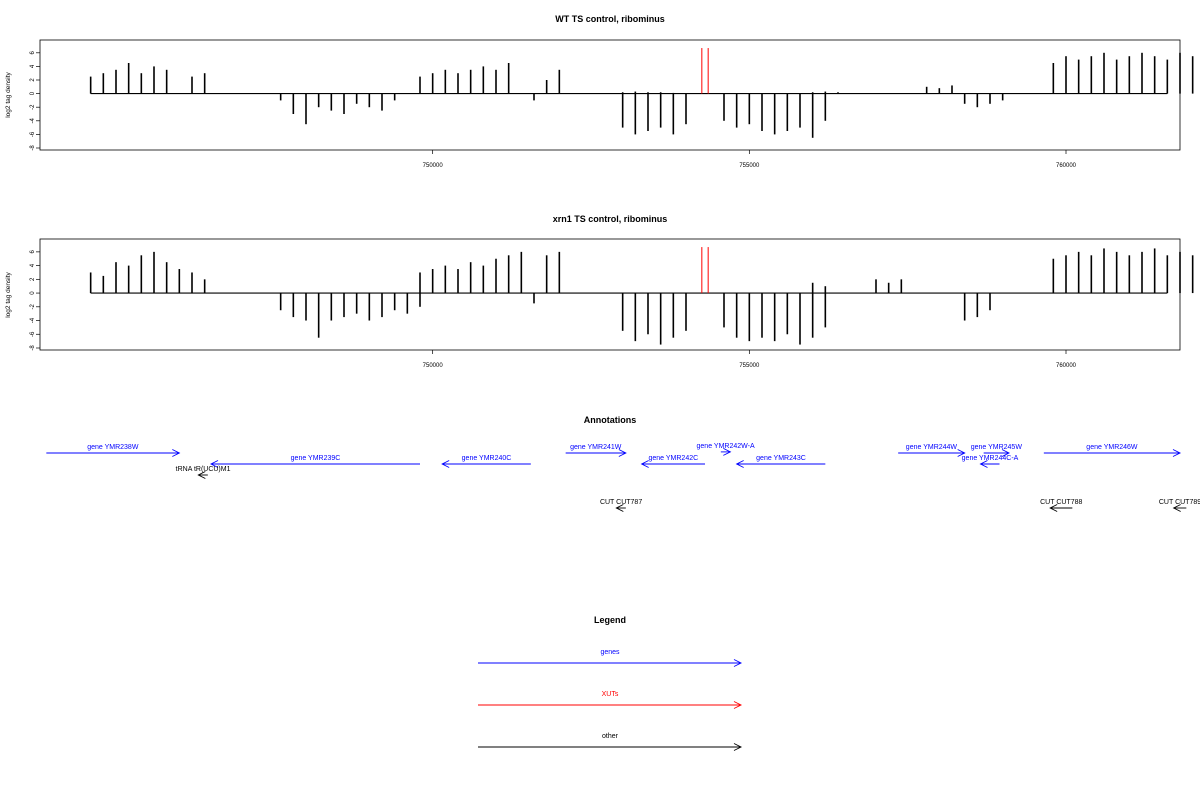 The width and height of the screenshot is (1200, 800). I want to click on wt-panel-title: WT TS control, ribominus, so click(610, 19).